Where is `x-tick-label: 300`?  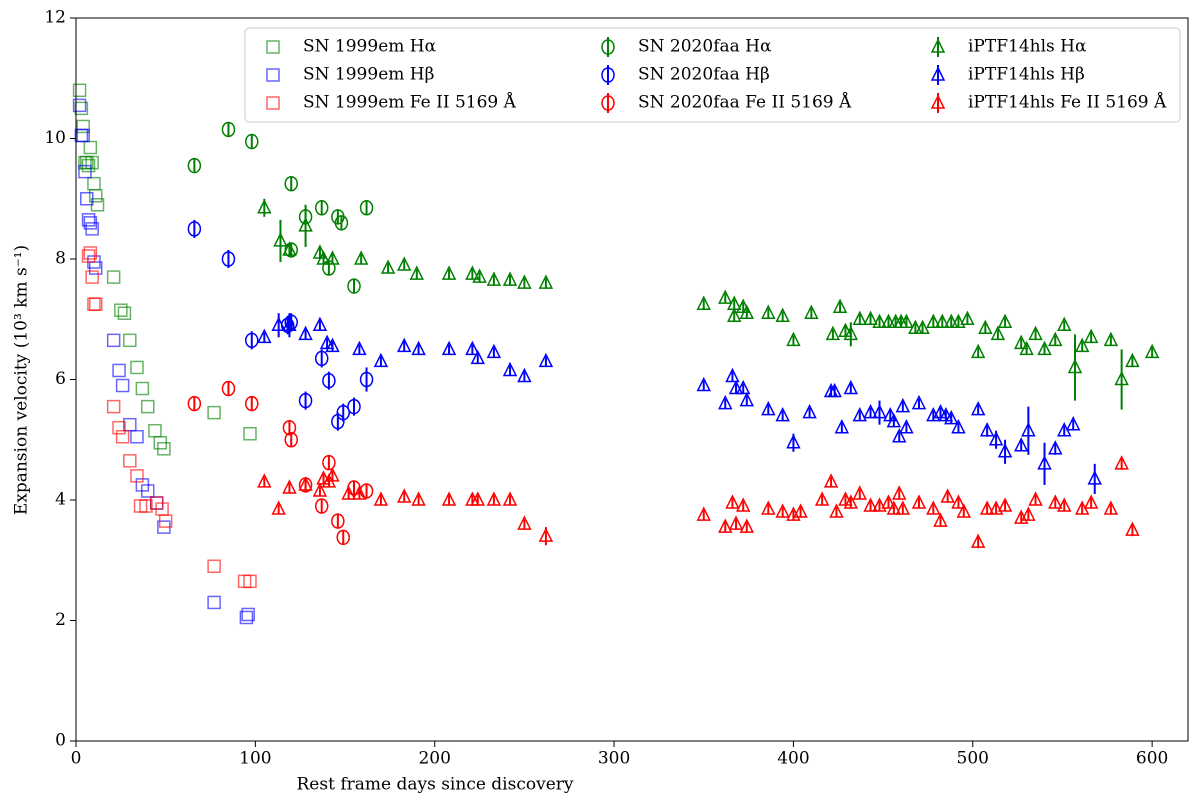 x-tick-label: 300 is located at coordinates (614, 759).